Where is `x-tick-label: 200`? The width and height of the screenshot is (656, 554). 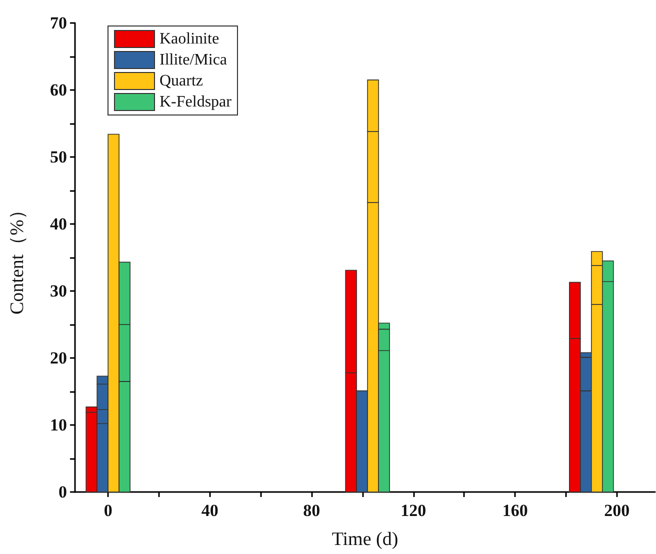
x-tick-label: 200 is located at coordinates (617, 510).